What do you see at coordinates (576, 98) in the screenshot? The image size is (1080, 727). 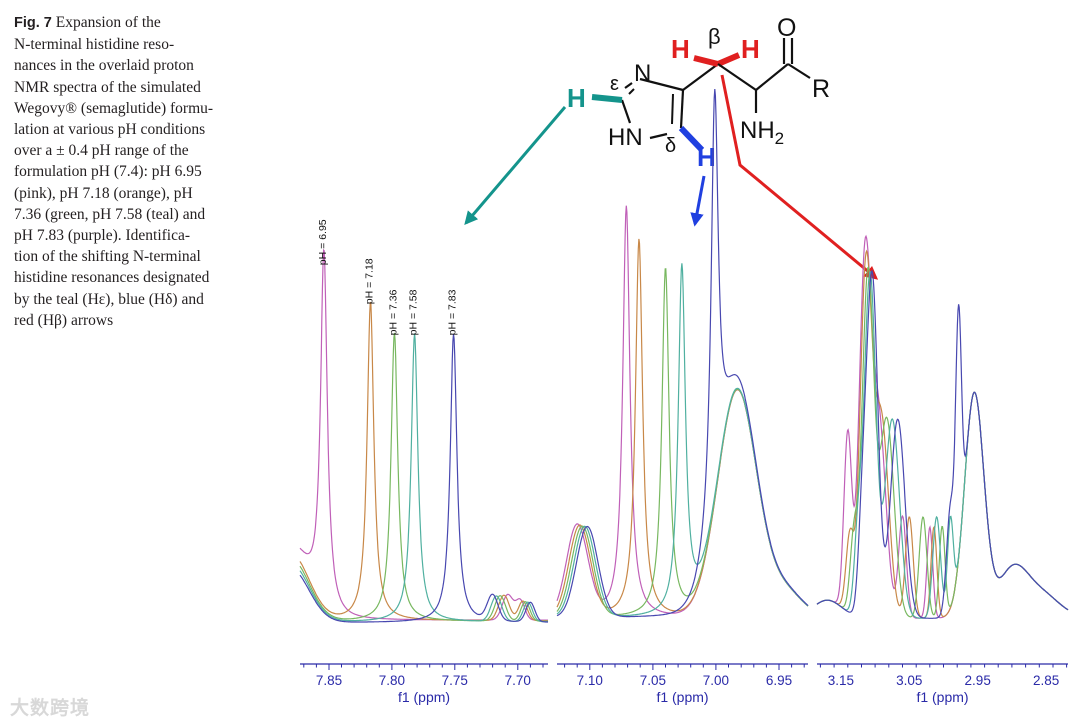 I see `h-epsilon-label: H` at bounding box center [576, 98].